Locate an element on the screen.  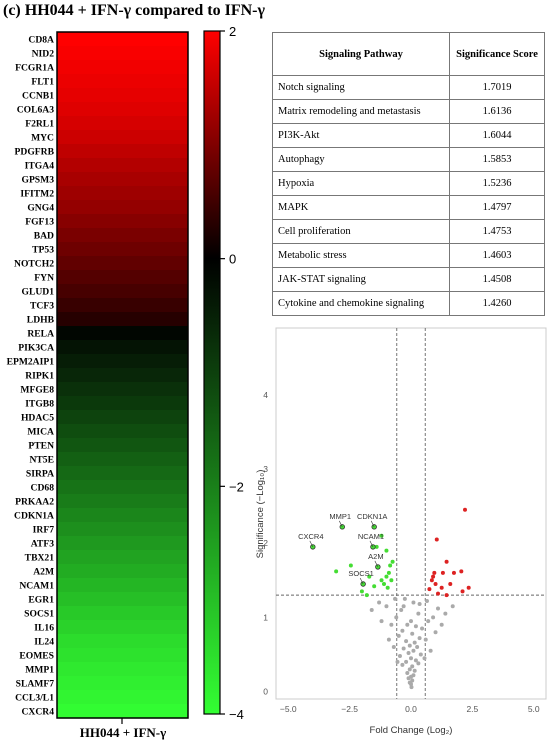
pathway-score: 1.4508 is located at coordinates (497, 279).